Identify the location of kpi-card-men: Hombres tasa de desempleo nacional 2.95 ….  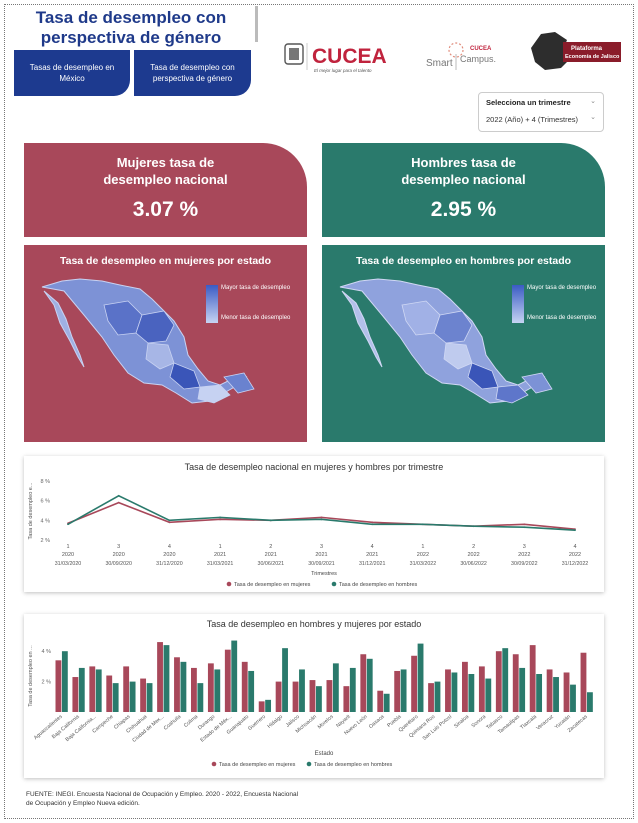
(463, 190).